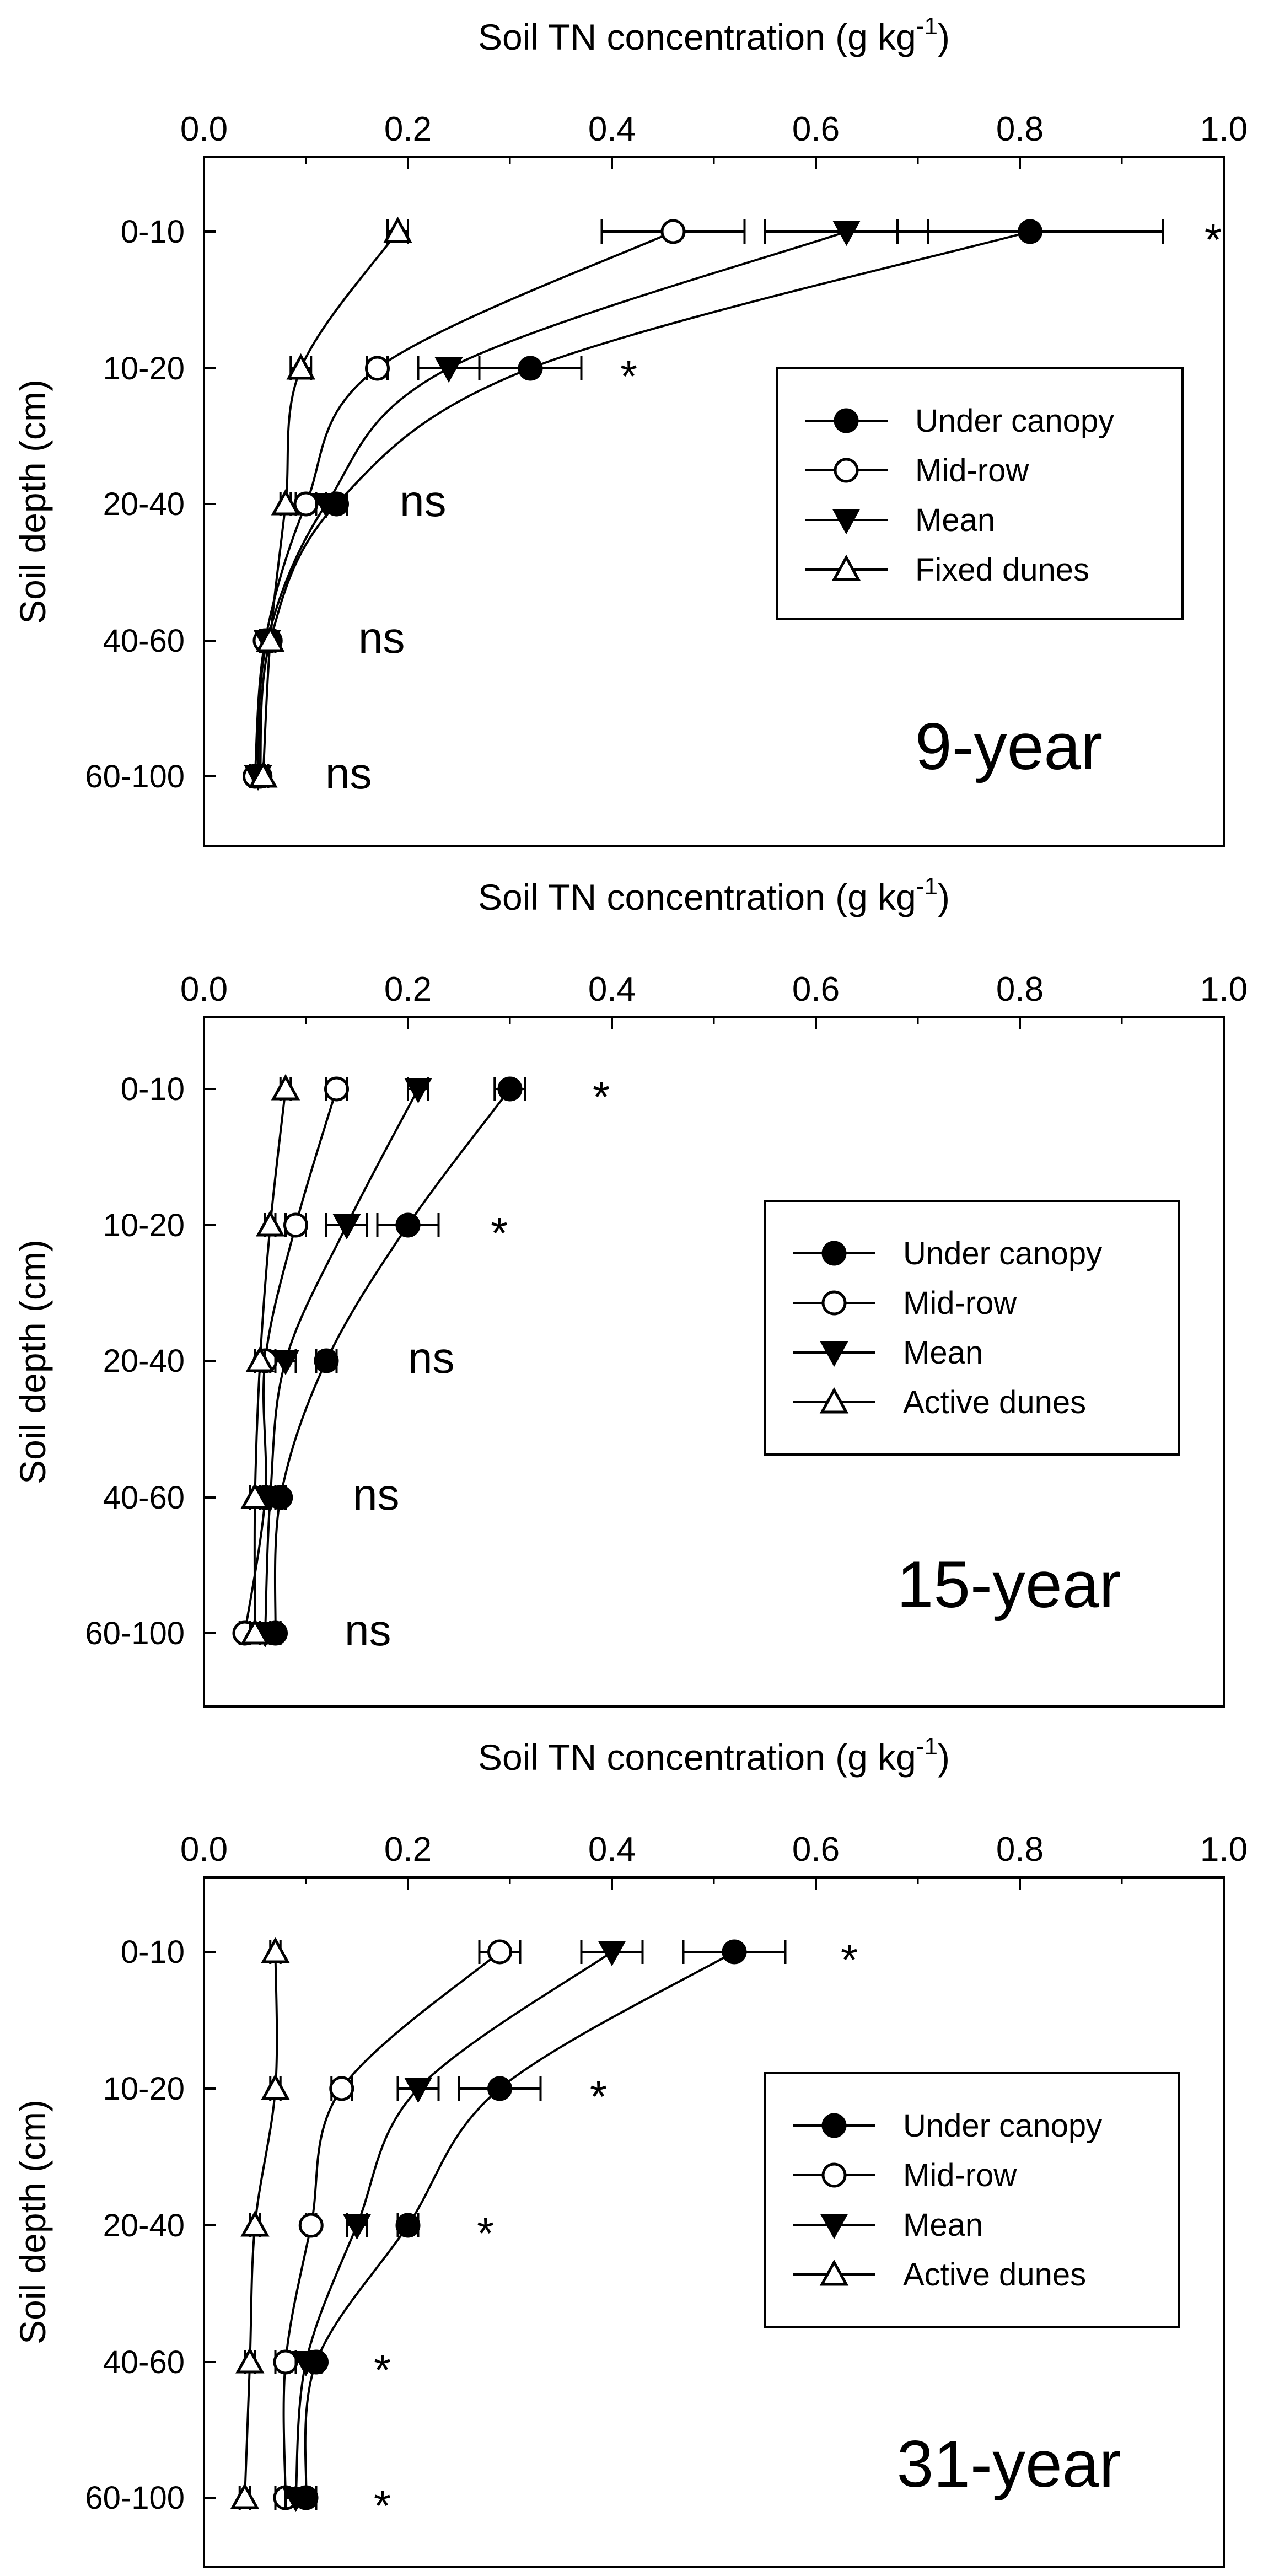 This screenshot has width=1263, height=2576. I want to click on panel-label: 15-year, so click(1009, 1585).